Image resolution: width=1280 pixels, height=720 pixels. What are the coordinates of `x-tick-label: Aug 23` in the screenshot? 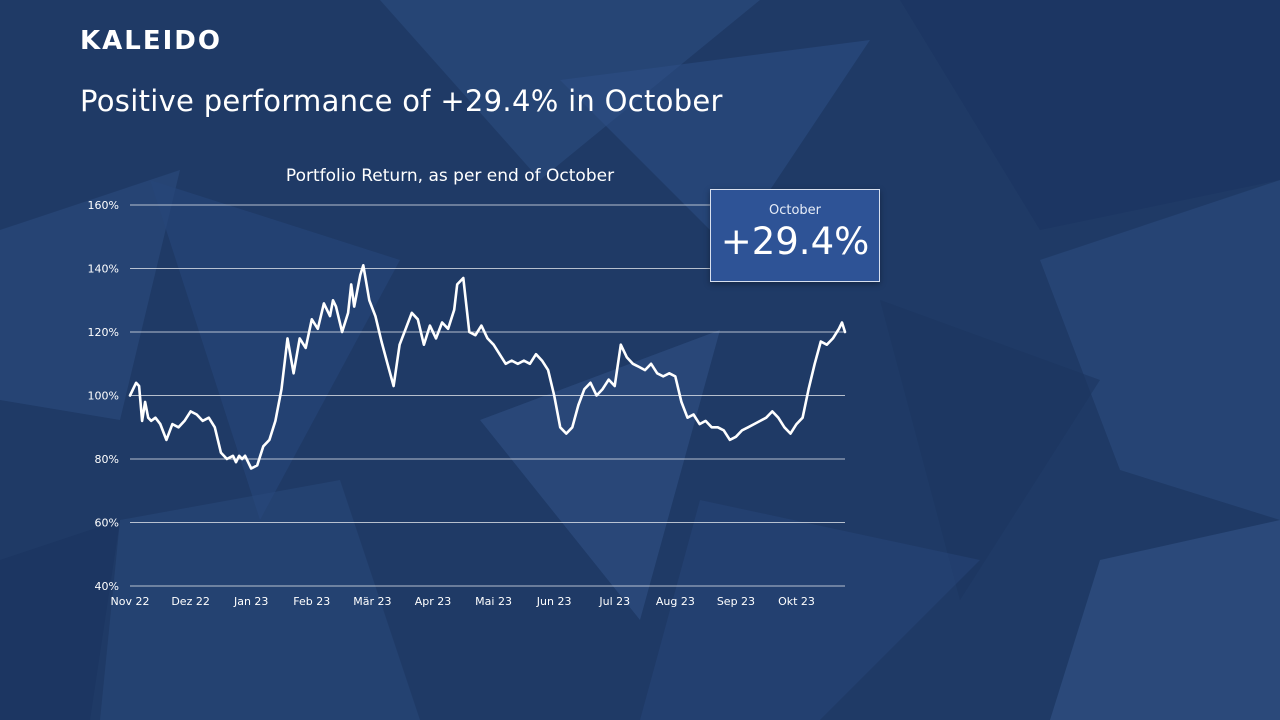 It's located at (675, 601).